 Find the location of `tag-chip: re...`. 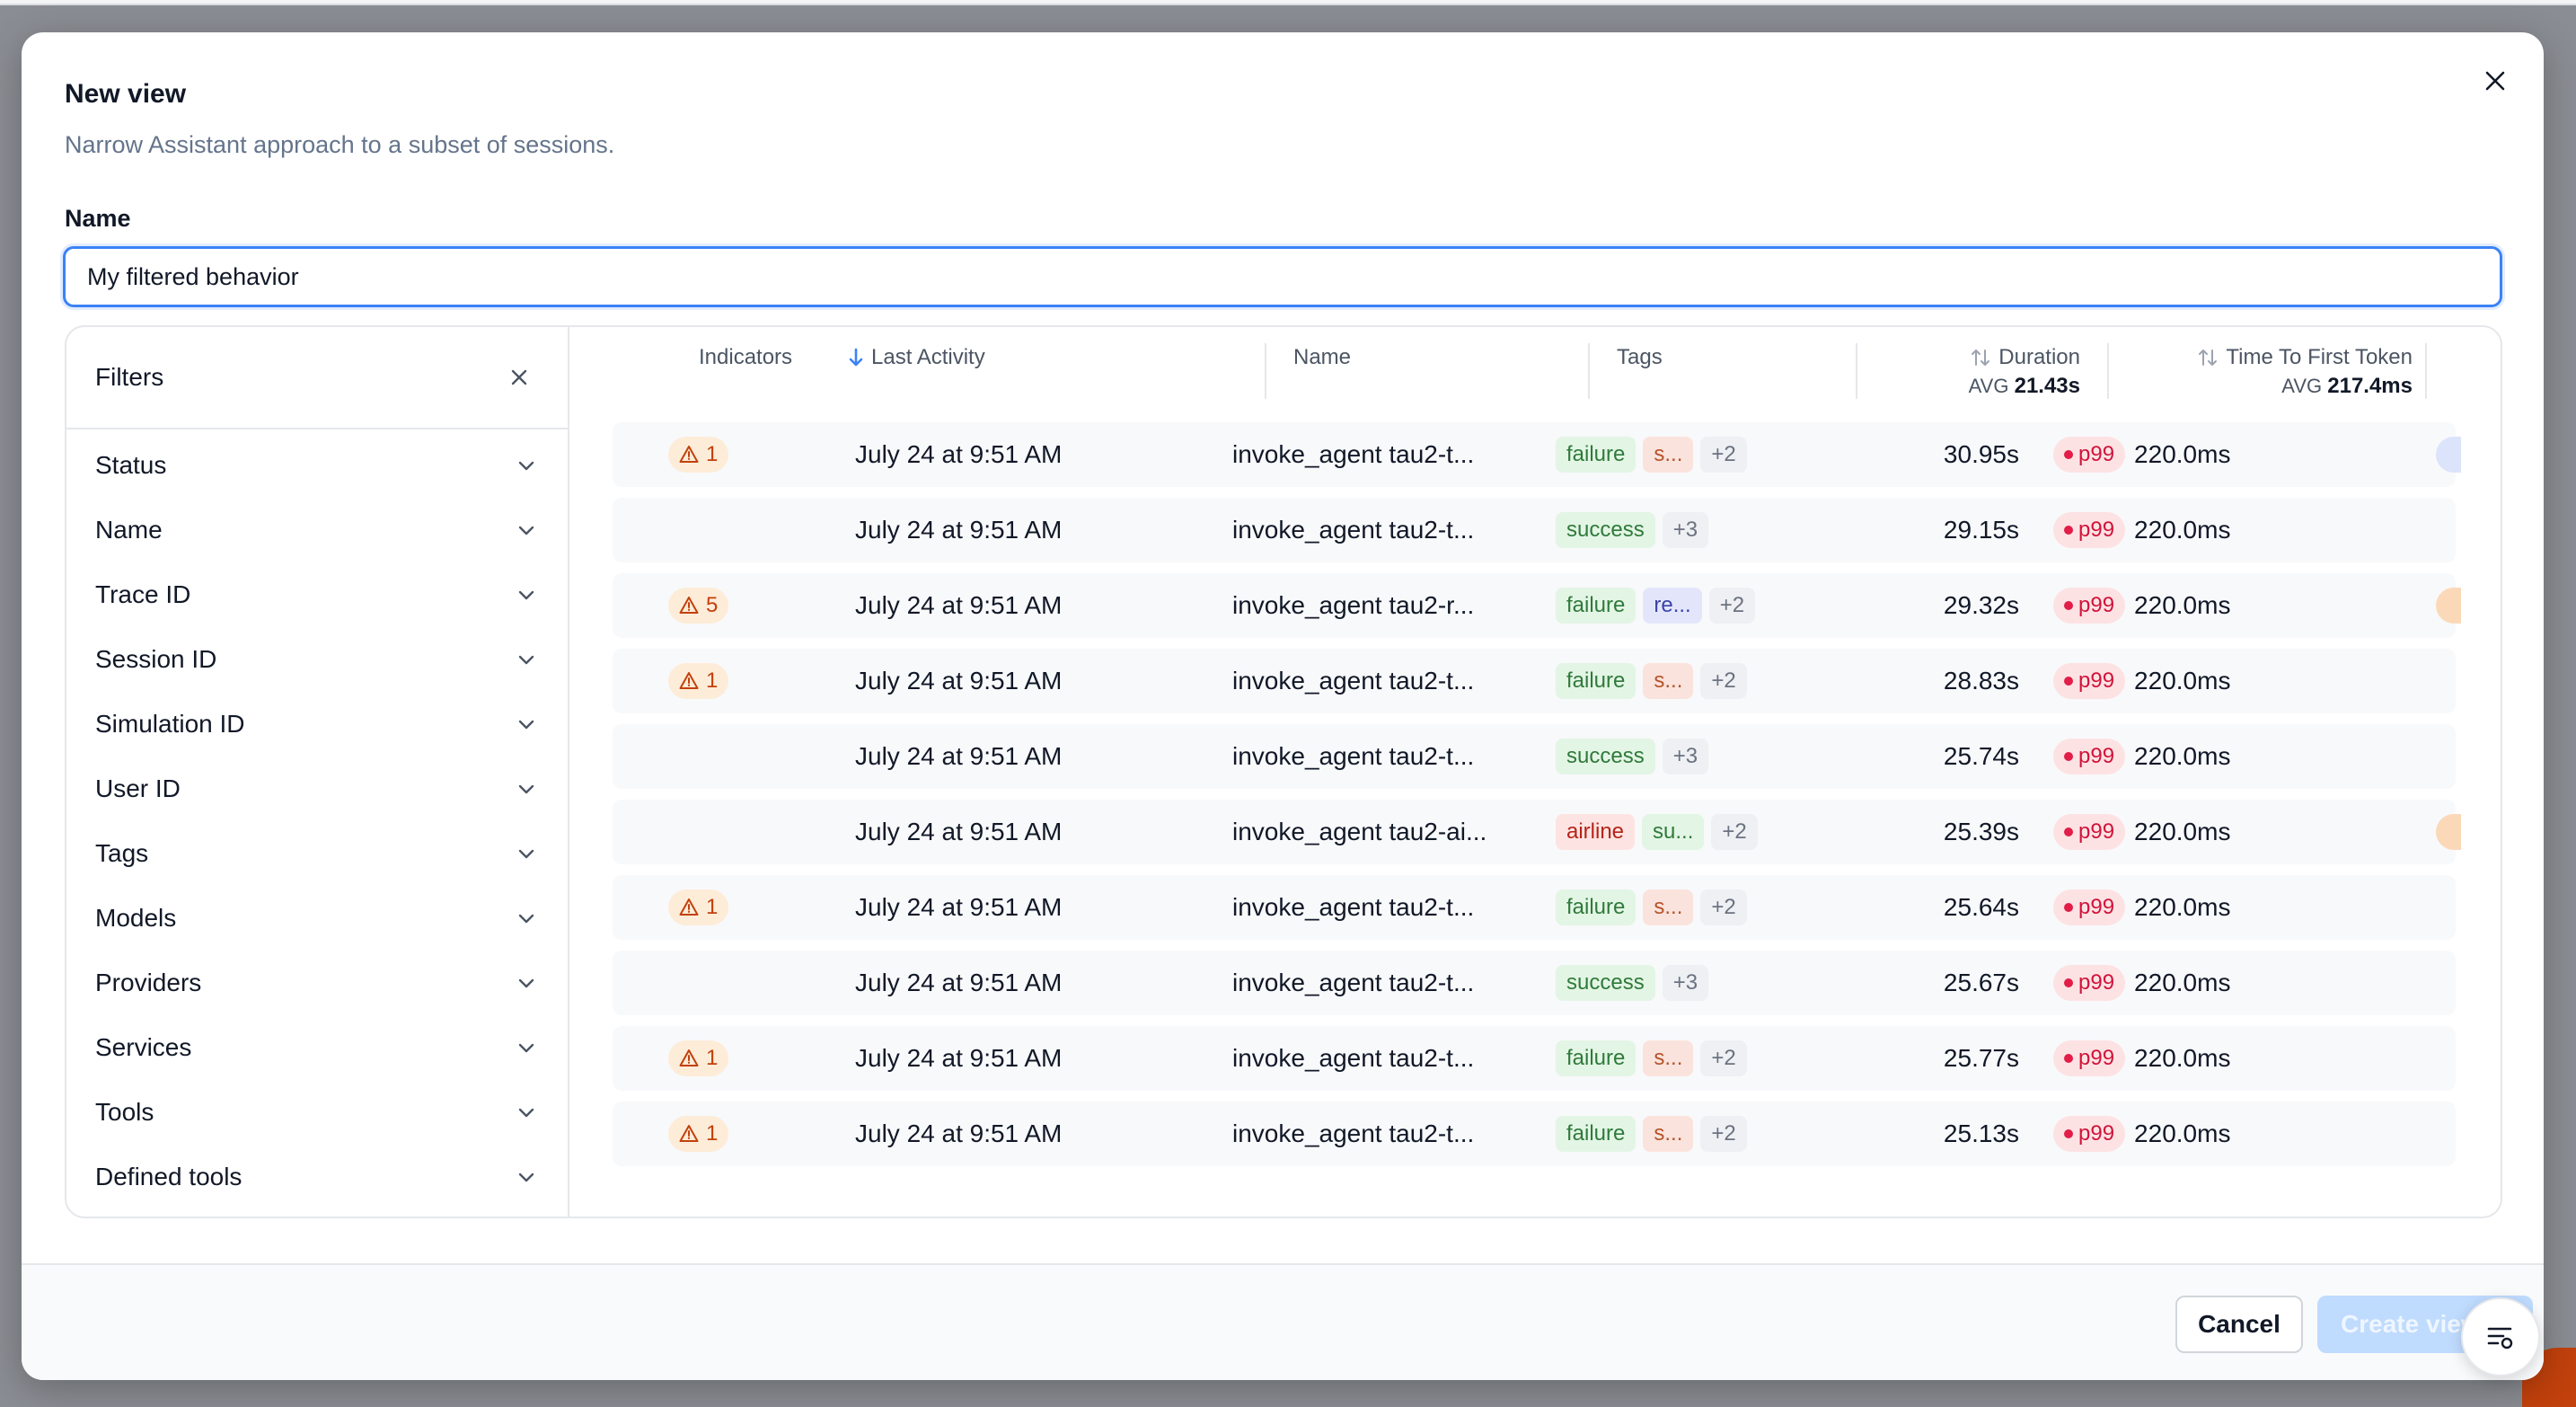

tag-chip: re... is located at coordinates (1672, 606).